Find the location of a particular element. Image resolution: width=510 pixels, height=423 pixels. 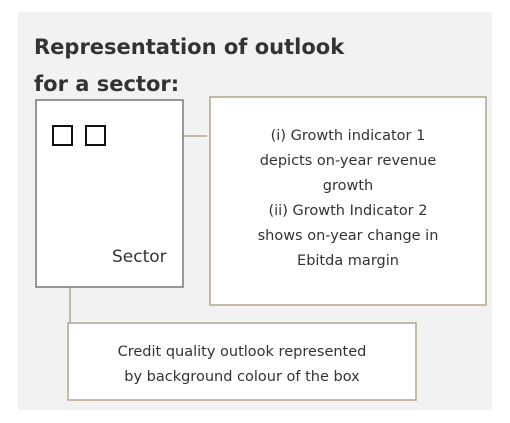

note-line: Credit quality outlook represented is located at coordinates (242, 352).